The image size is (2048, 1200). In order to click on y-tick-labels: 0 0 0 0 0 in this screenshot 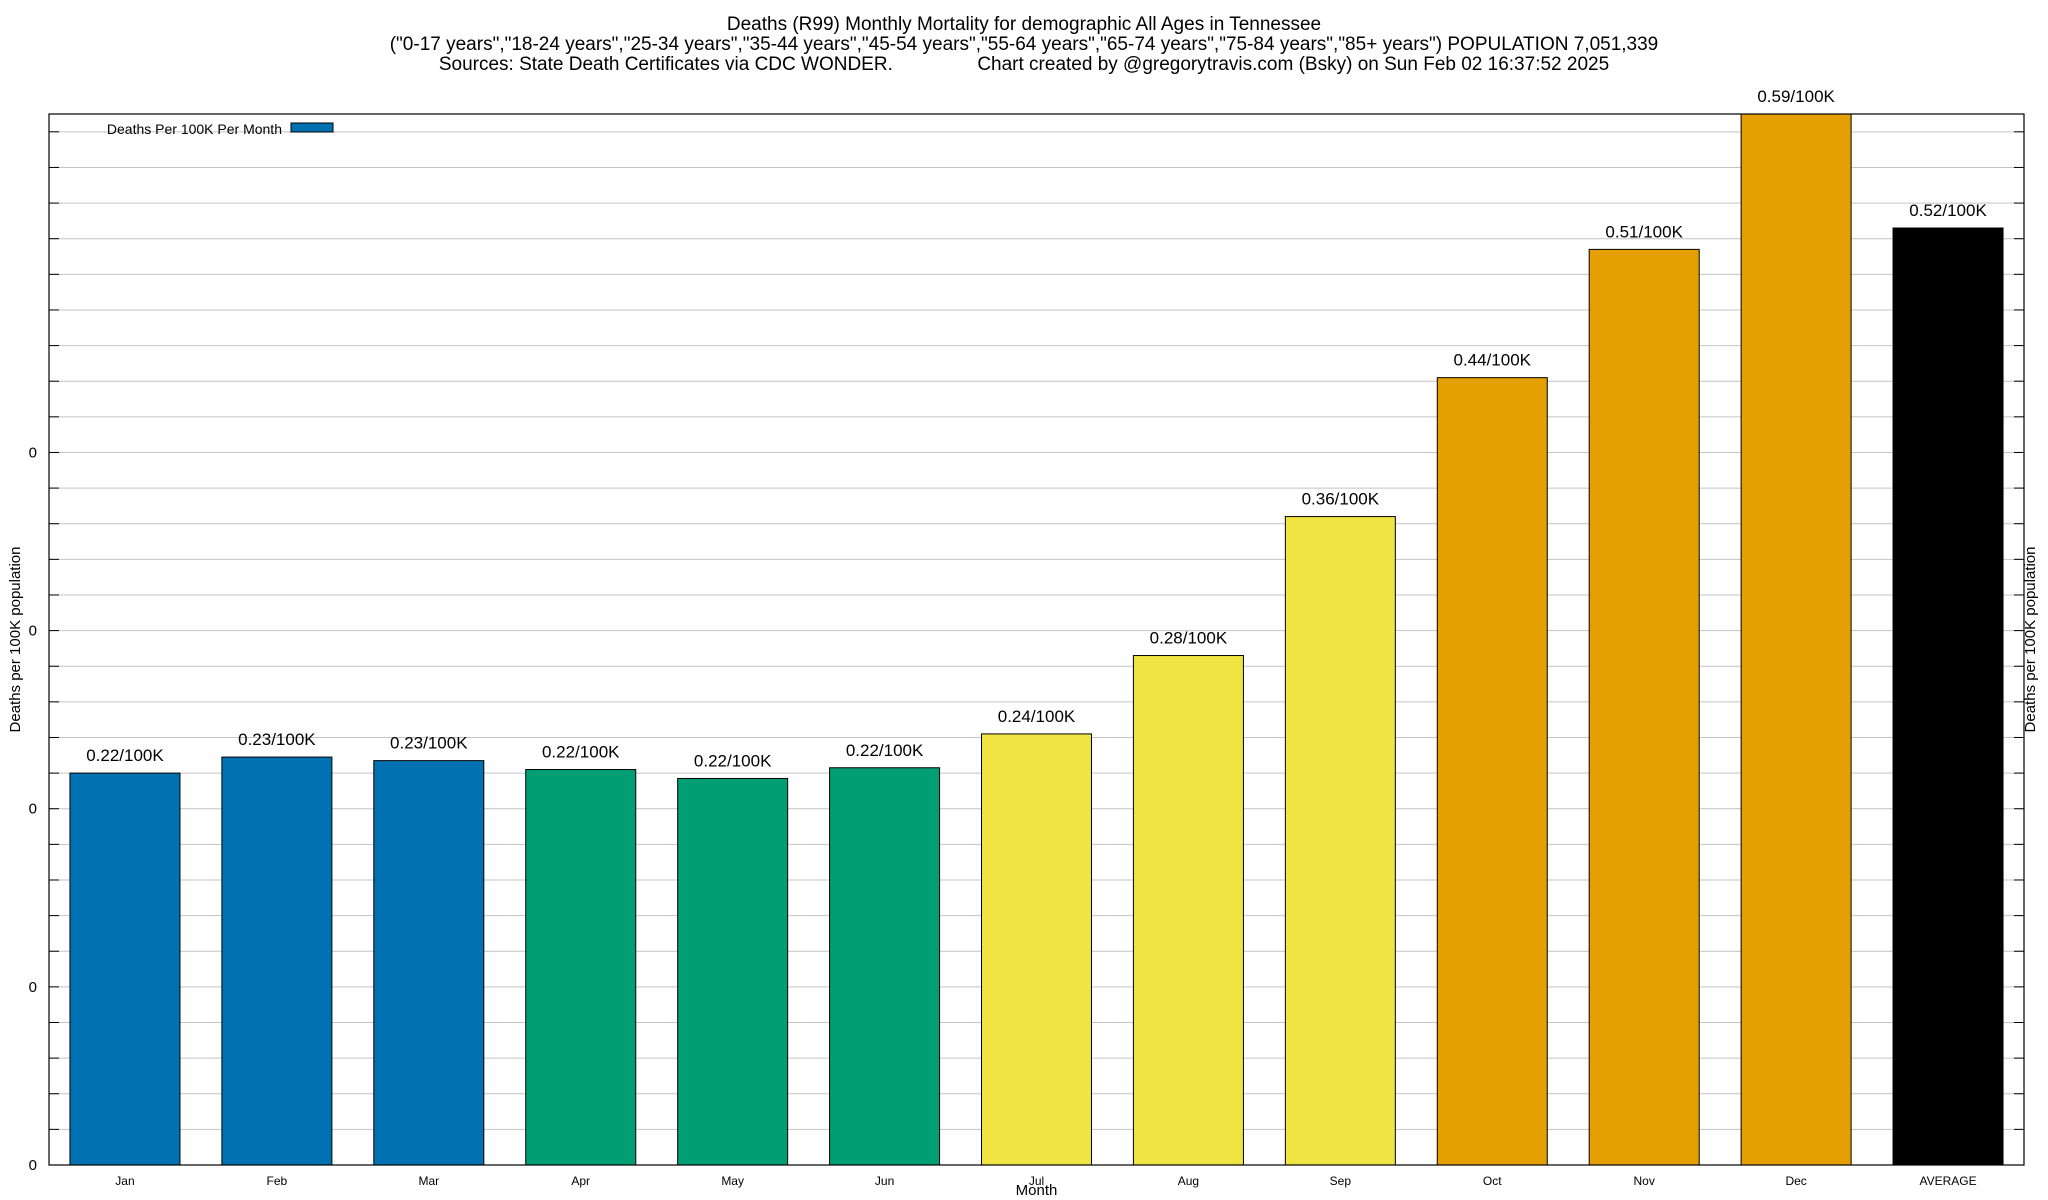, I will do `click(33, 809)`.